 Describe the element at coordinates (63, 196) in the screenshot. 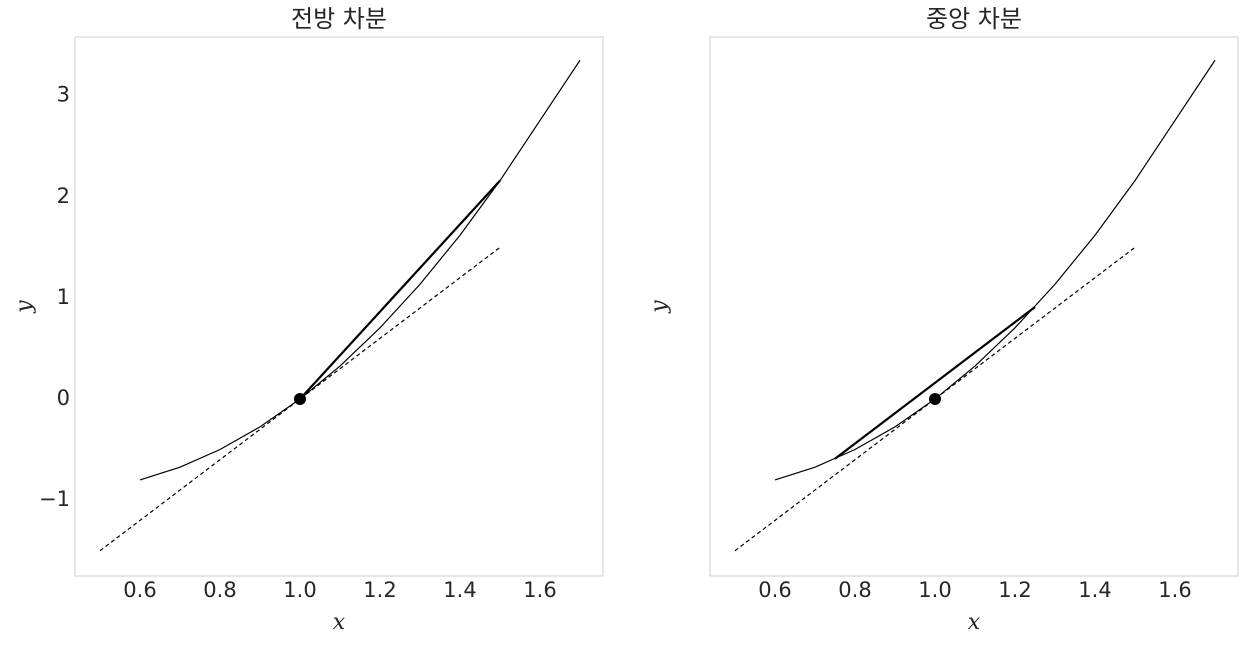

I see `y-tick-label: 2` at that location.